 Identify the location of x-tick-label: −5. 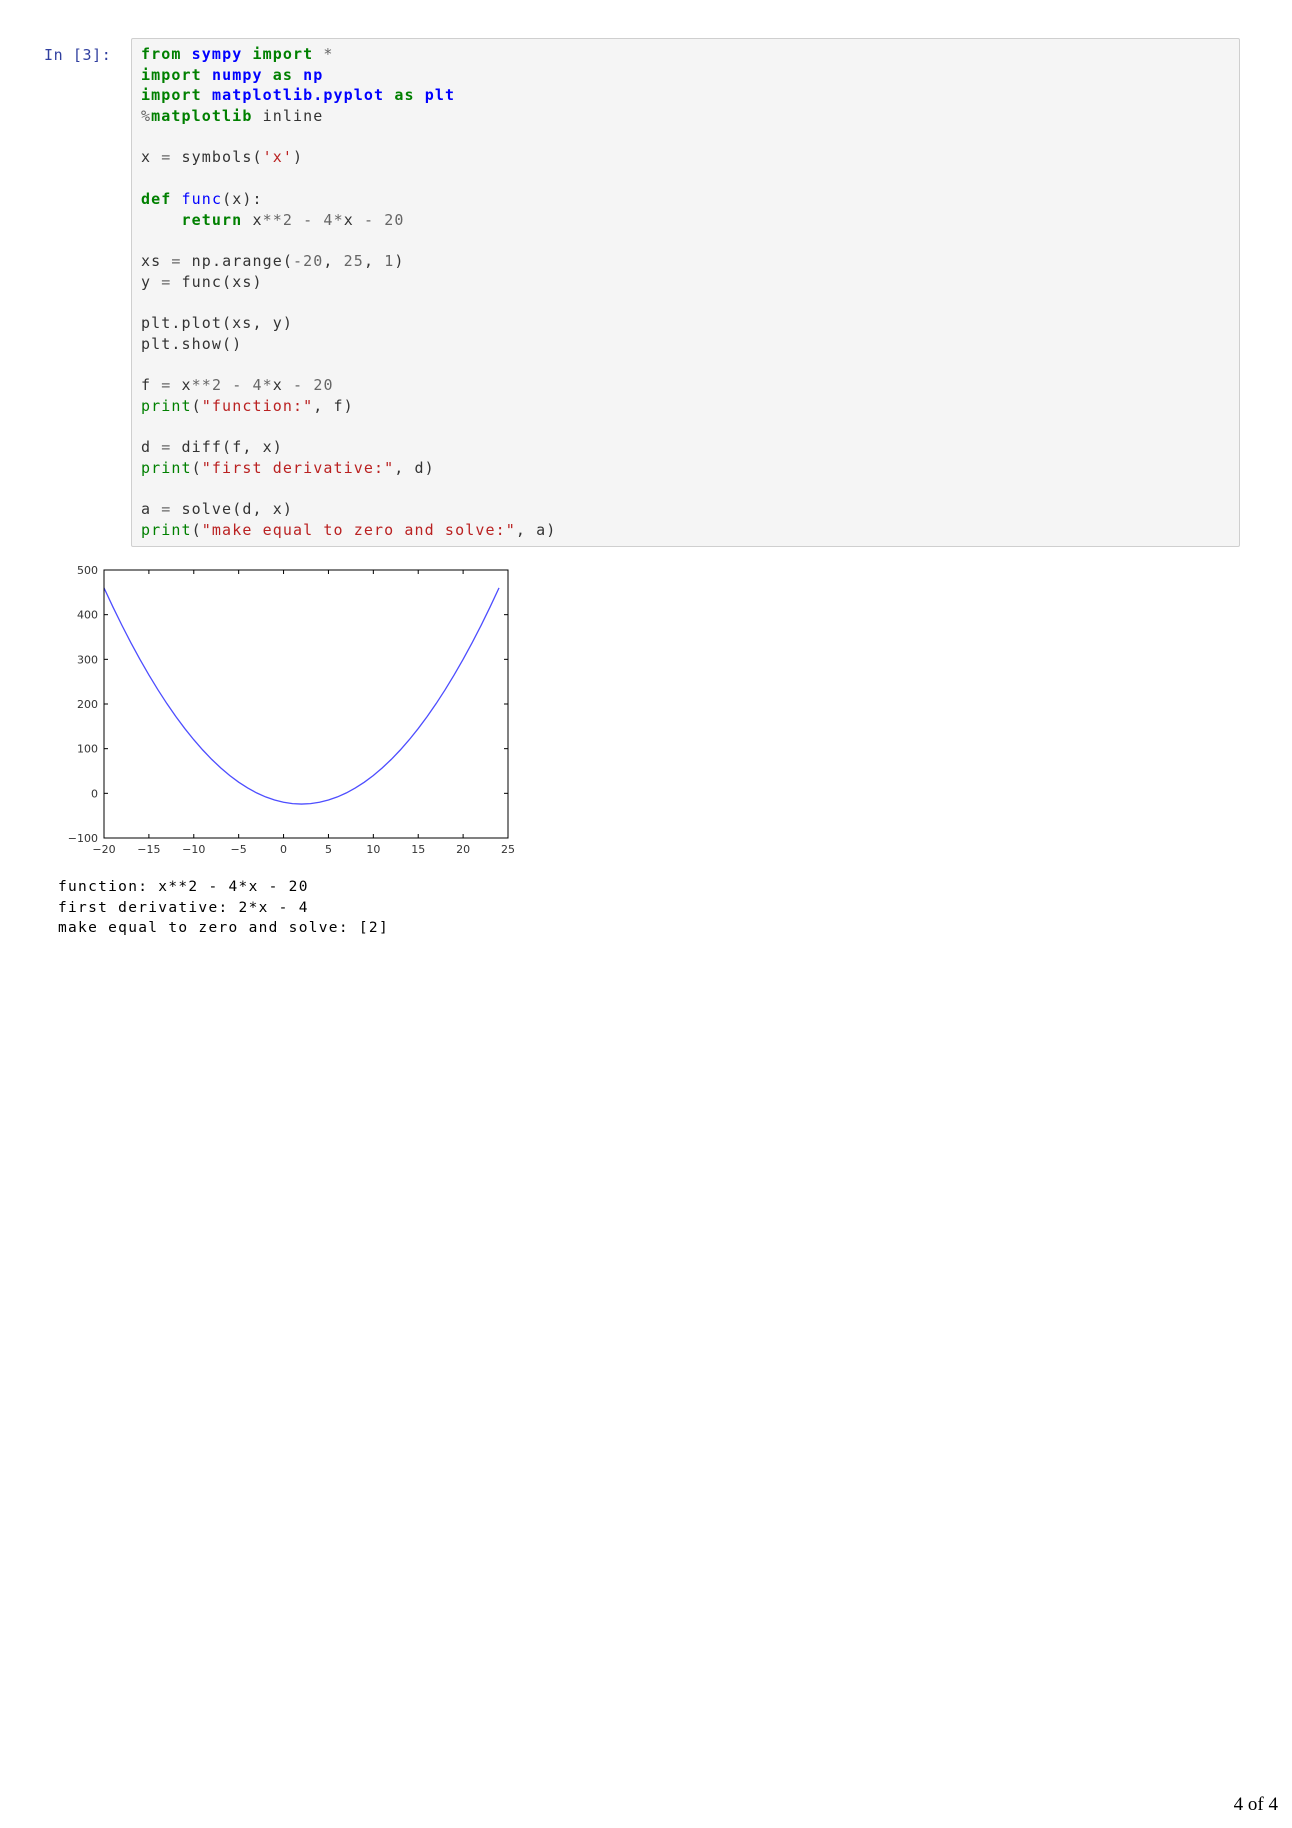
(239, 849).